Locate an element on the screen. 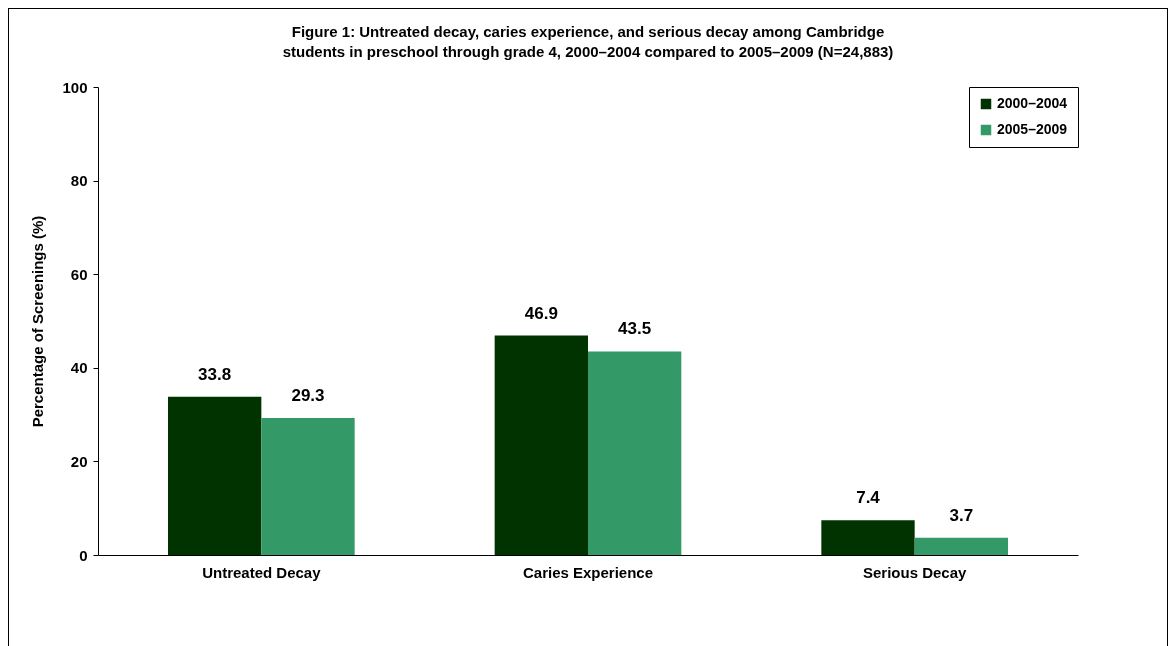 Image resolution: width=1176 pixels, height=646 pixels. y-tick-label: 60 is located at coordinates (79, 274).